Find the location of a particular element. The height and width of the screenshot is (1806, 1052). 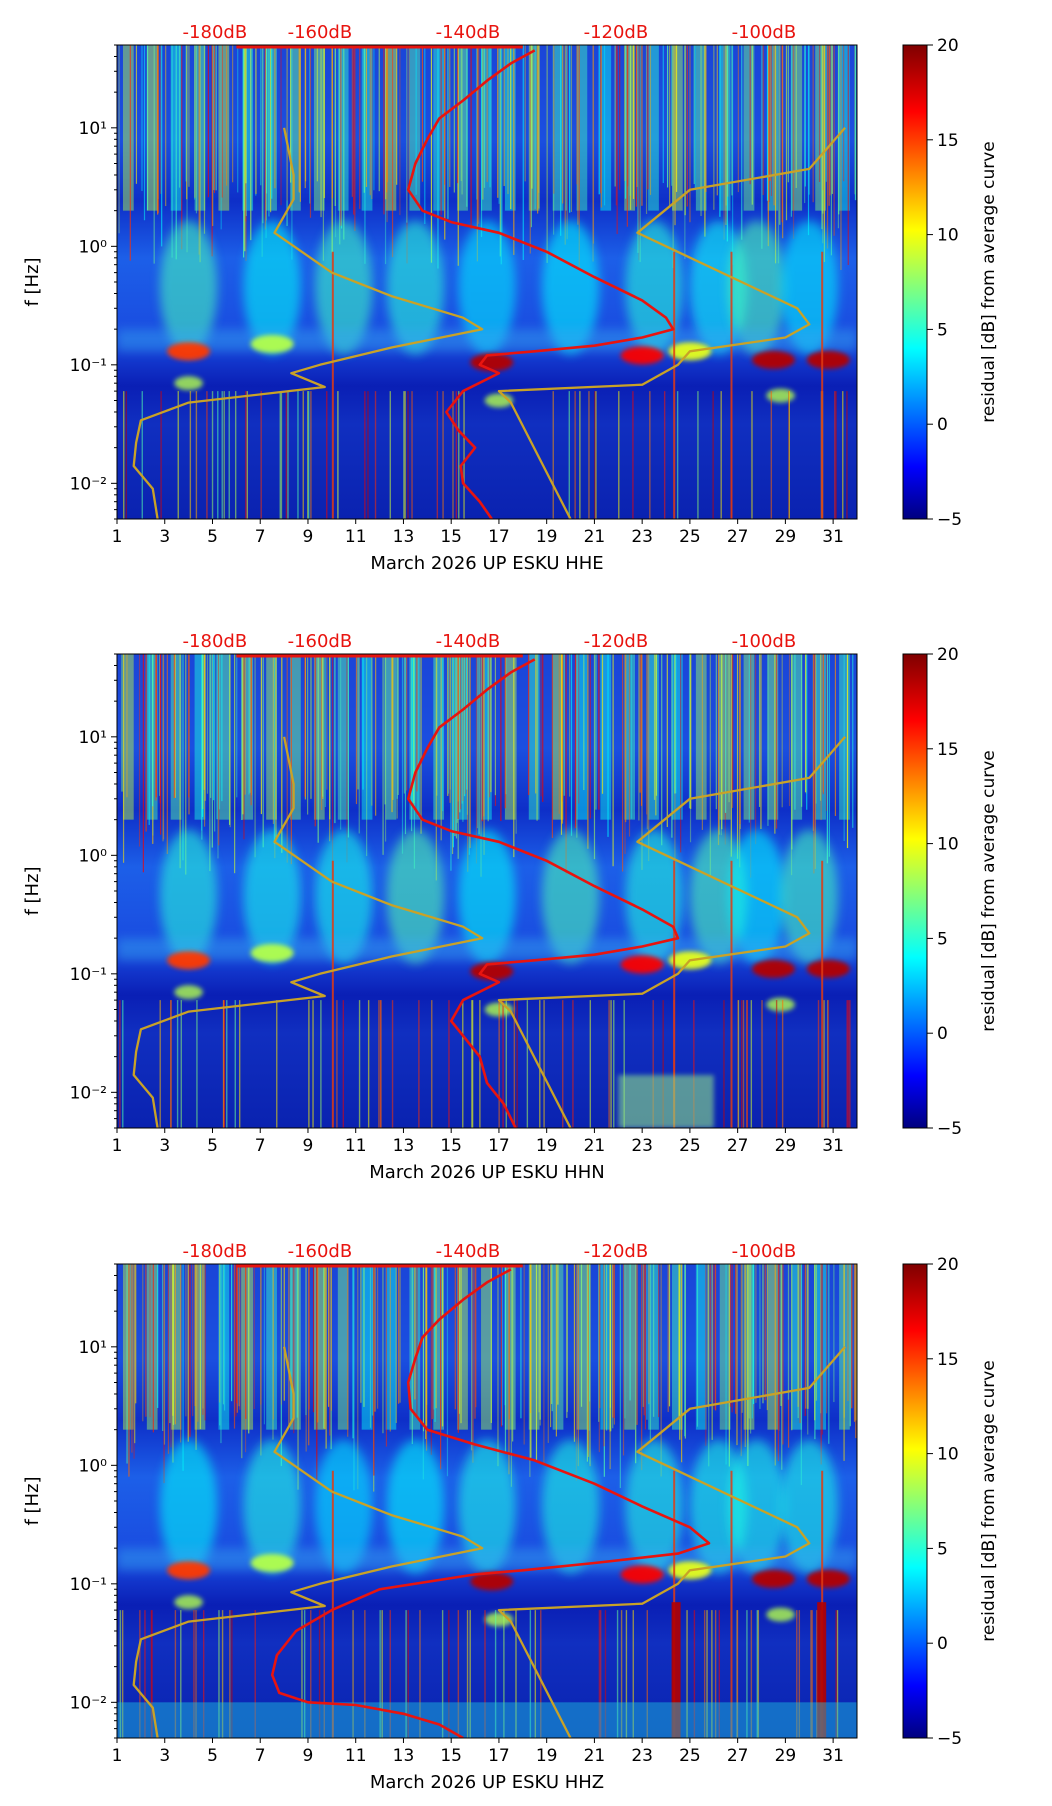

x-axis-label: March 2026 UP ESKU HHZ is located at coordinates (487, 1782).